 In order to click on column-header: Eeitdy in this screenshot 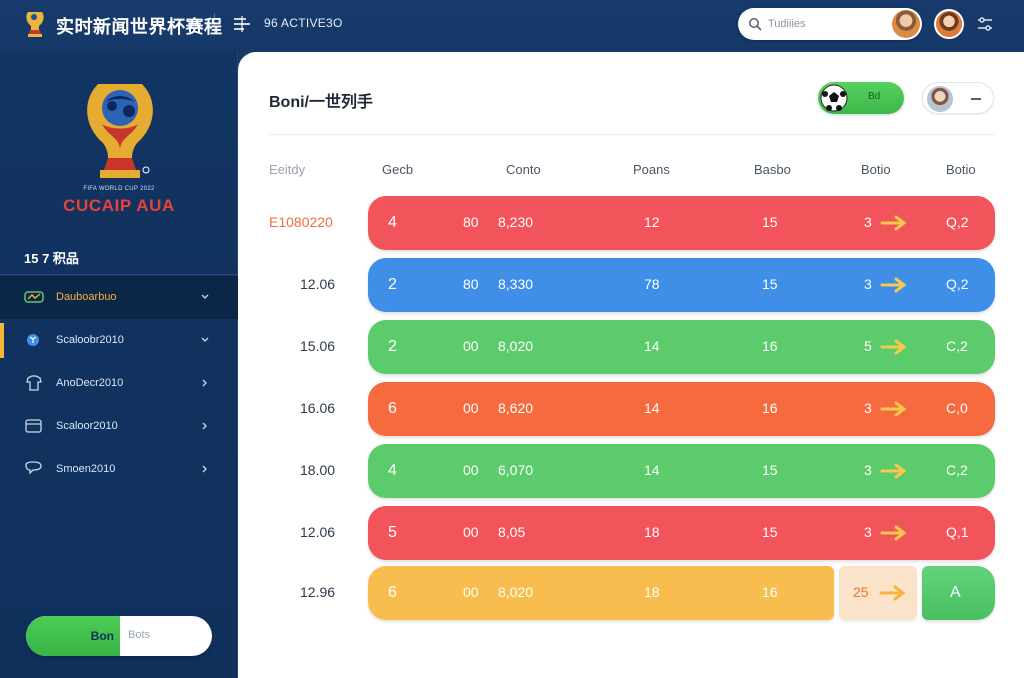, I will do `click(287, 169)`.